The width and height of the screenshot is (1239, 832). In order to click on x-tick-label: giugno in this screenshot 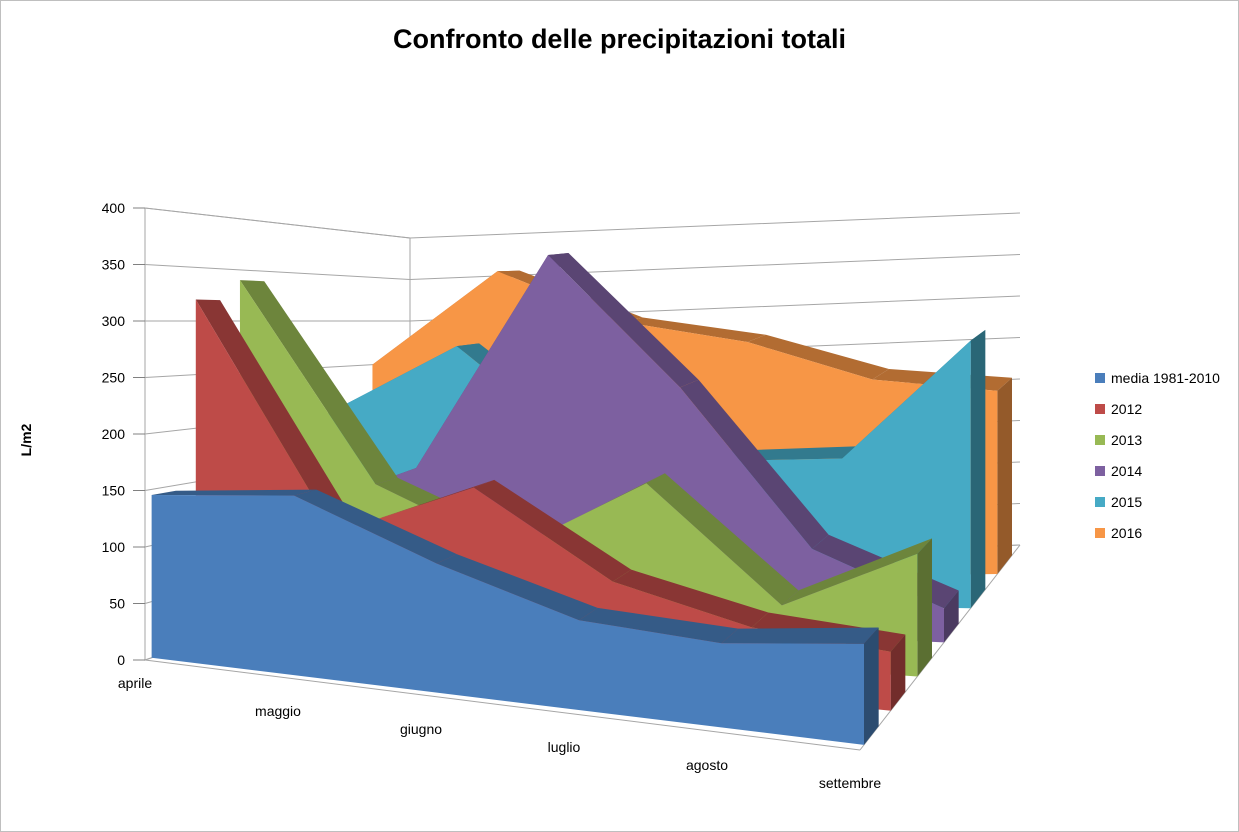, I will do `click(421, 729)`.